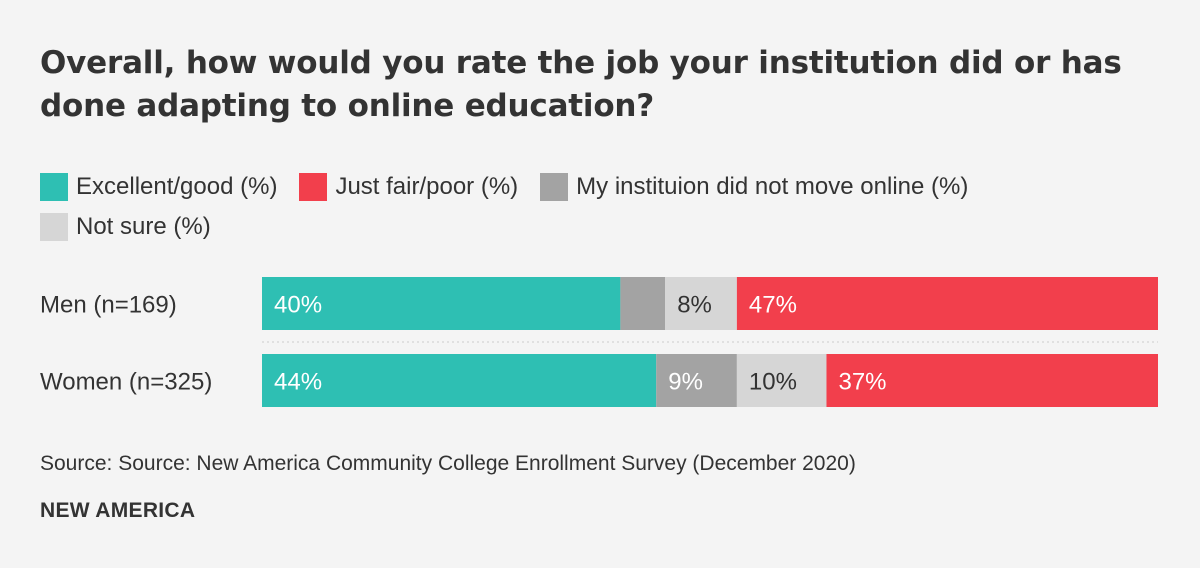 This screenshot has width=1200, height=568. Describe the element at coordinates (554, 187) in the screenshot. I see `legend-swatch-did-not-move-online` at that location.